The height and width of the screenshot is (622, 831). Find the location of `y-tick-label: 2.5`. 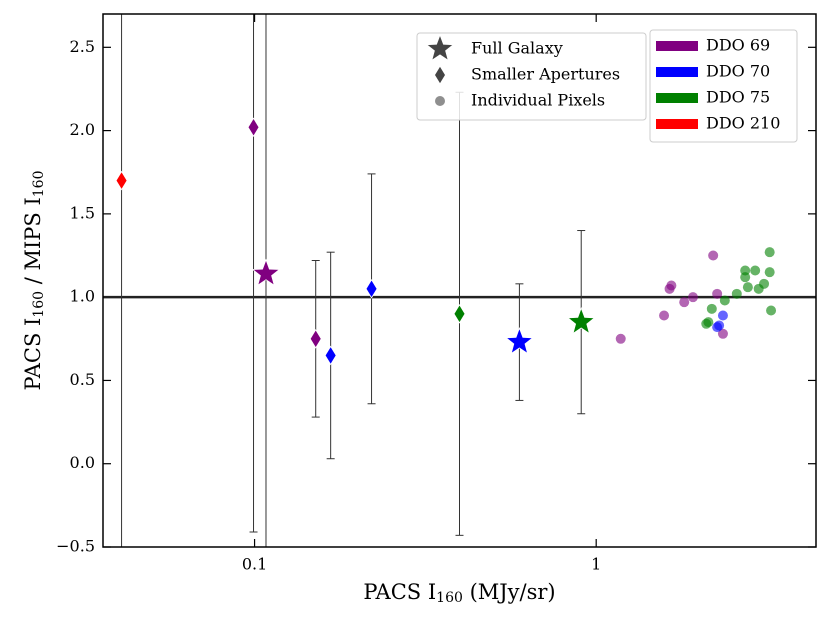

y-tick-label: 2.5 is located at coordinates (82, 46).